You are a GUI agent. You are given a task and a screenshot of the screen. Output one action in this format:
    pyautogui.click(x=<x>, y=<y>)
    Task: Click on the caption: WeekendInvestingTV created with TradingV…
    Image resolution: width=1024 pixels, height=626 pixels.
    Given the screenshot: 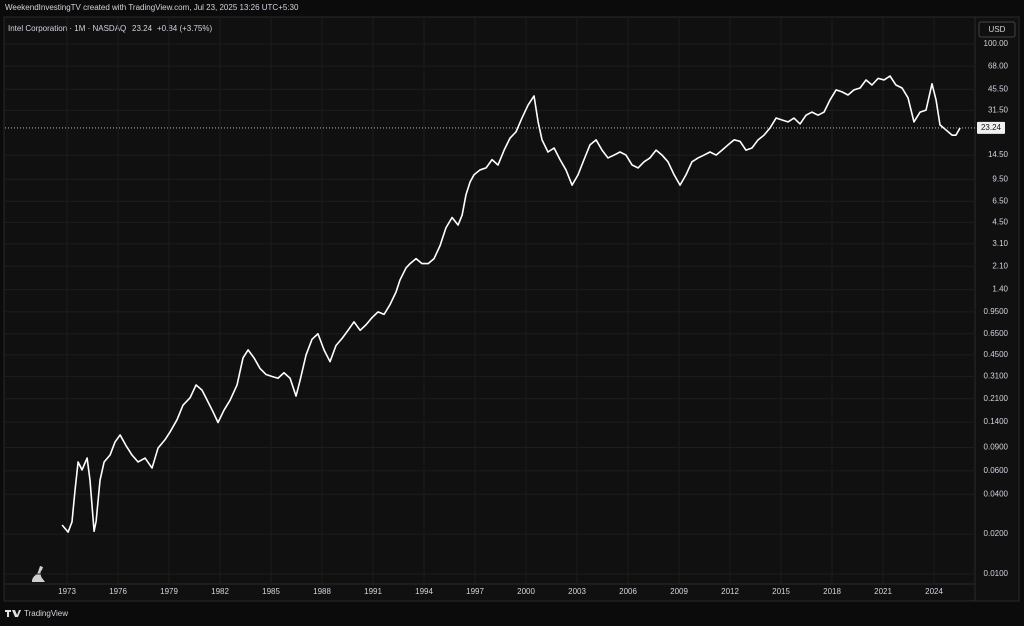 What is the action you would take?
    pyautogui.click(x=152, y=7)
    